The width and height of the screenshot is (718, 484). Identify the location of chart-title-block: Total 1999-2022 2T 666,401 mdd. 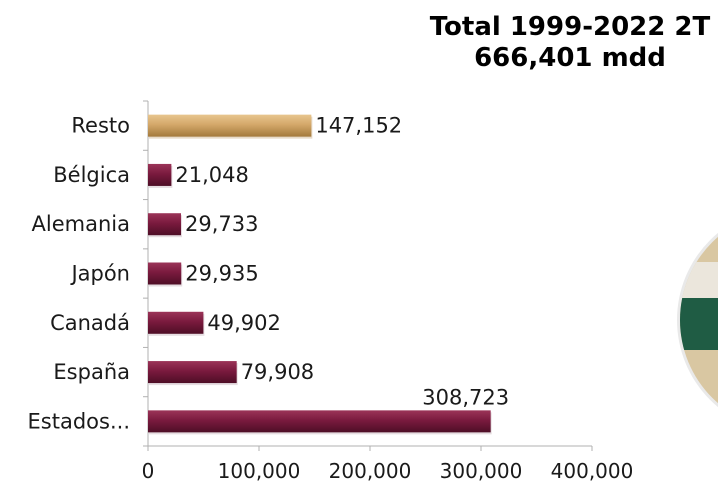
(559, 43).